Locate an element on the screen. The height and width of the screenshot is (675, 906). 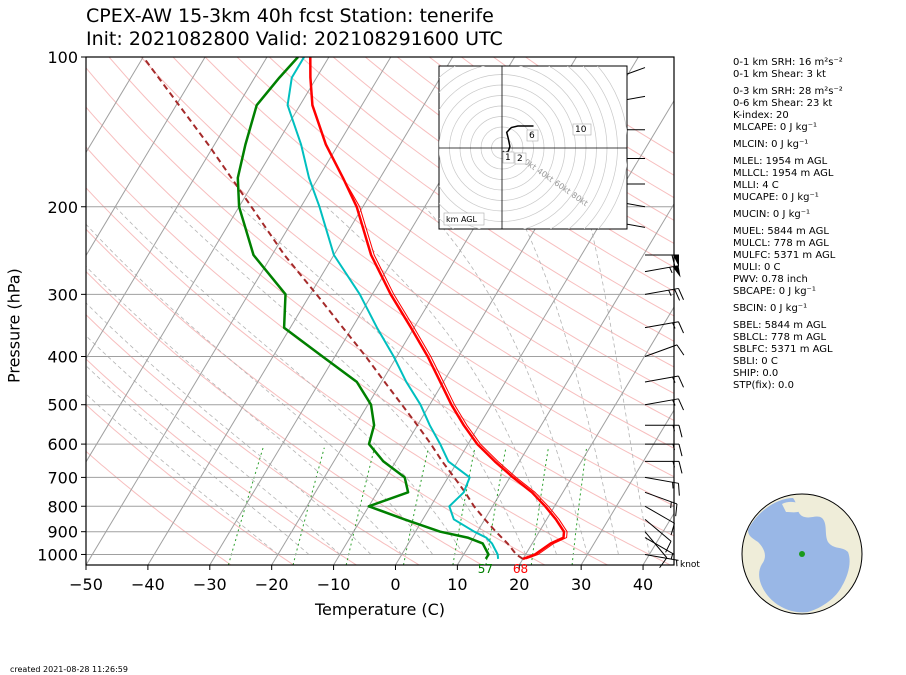
y-tick-label: 300 is located at coordinates (62, 294).